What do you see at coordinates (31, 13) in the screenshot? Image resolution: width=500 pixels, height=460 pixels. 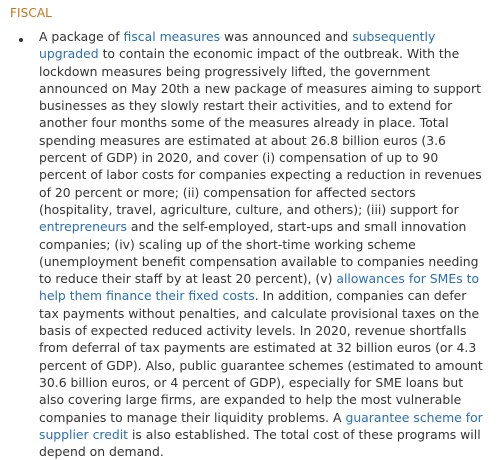 I see `section-title: FISCAL` at bounding box center [31, 13].